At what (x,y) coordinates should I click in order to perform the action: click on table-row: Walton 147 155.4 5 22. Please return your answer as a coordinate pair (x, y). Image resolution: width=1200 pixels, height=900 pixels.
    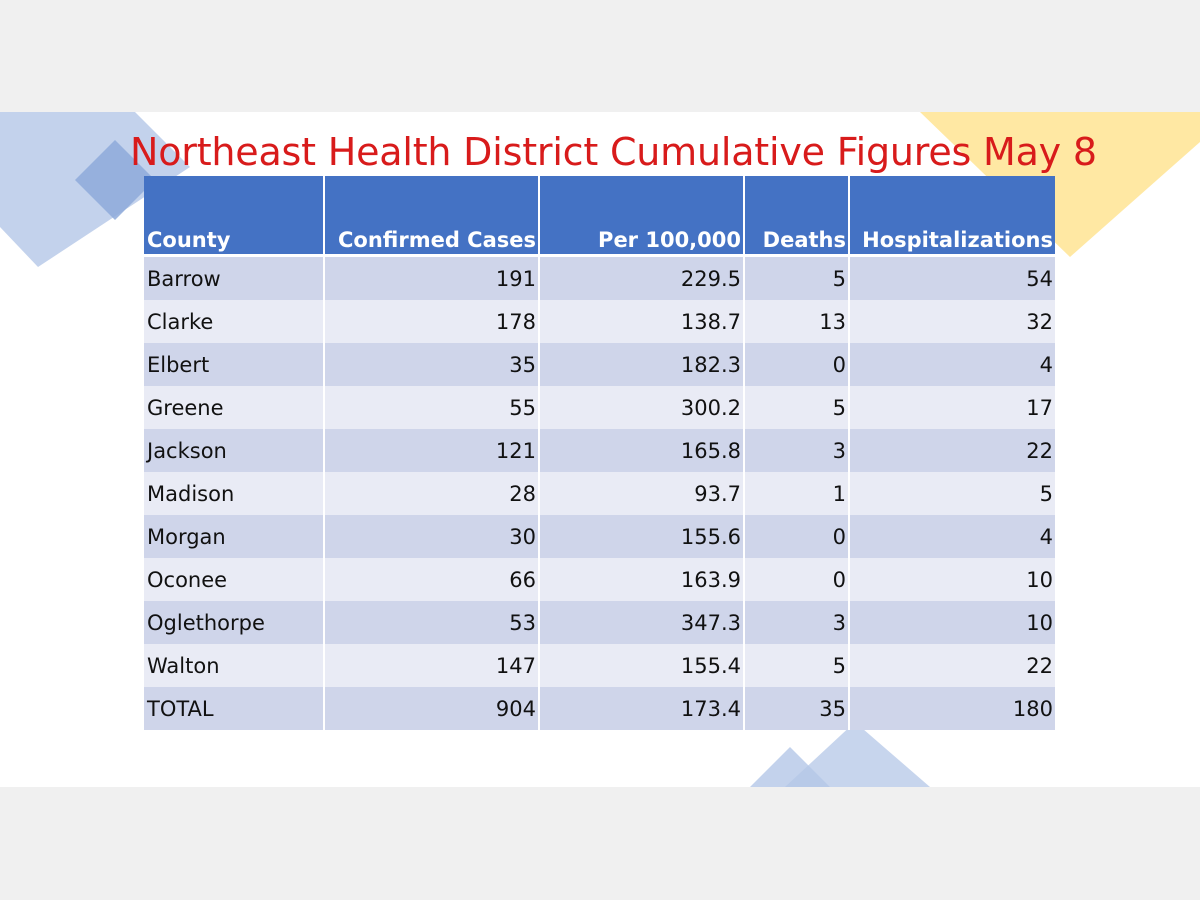
    Looking at the image, I should click on (599, 665).